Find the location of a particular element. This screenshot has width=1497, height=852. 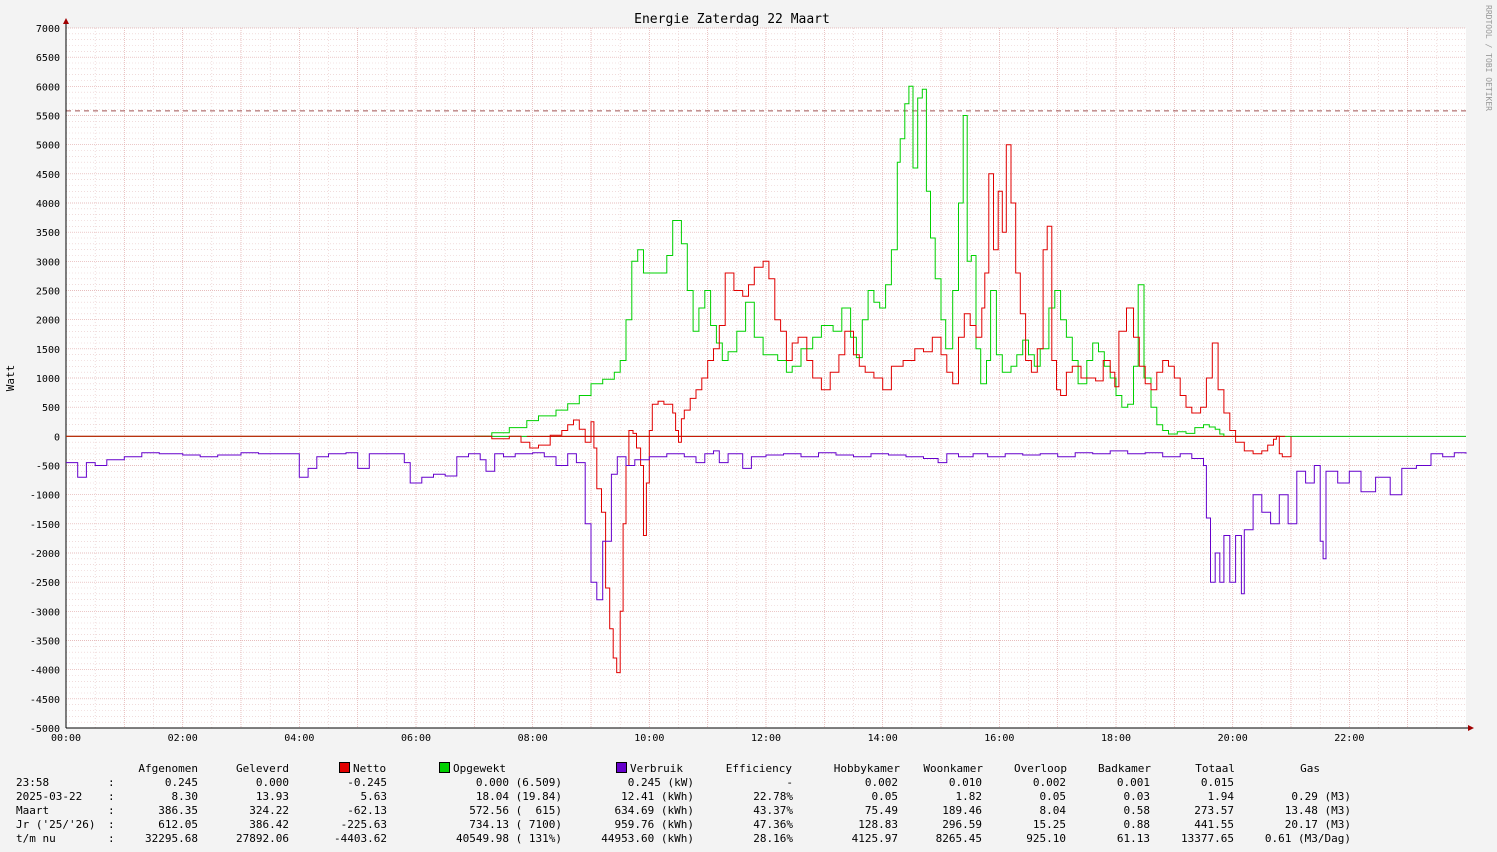

chart-title: Energie Zaterdag 22 Maart is located at coordinates (732, 19).